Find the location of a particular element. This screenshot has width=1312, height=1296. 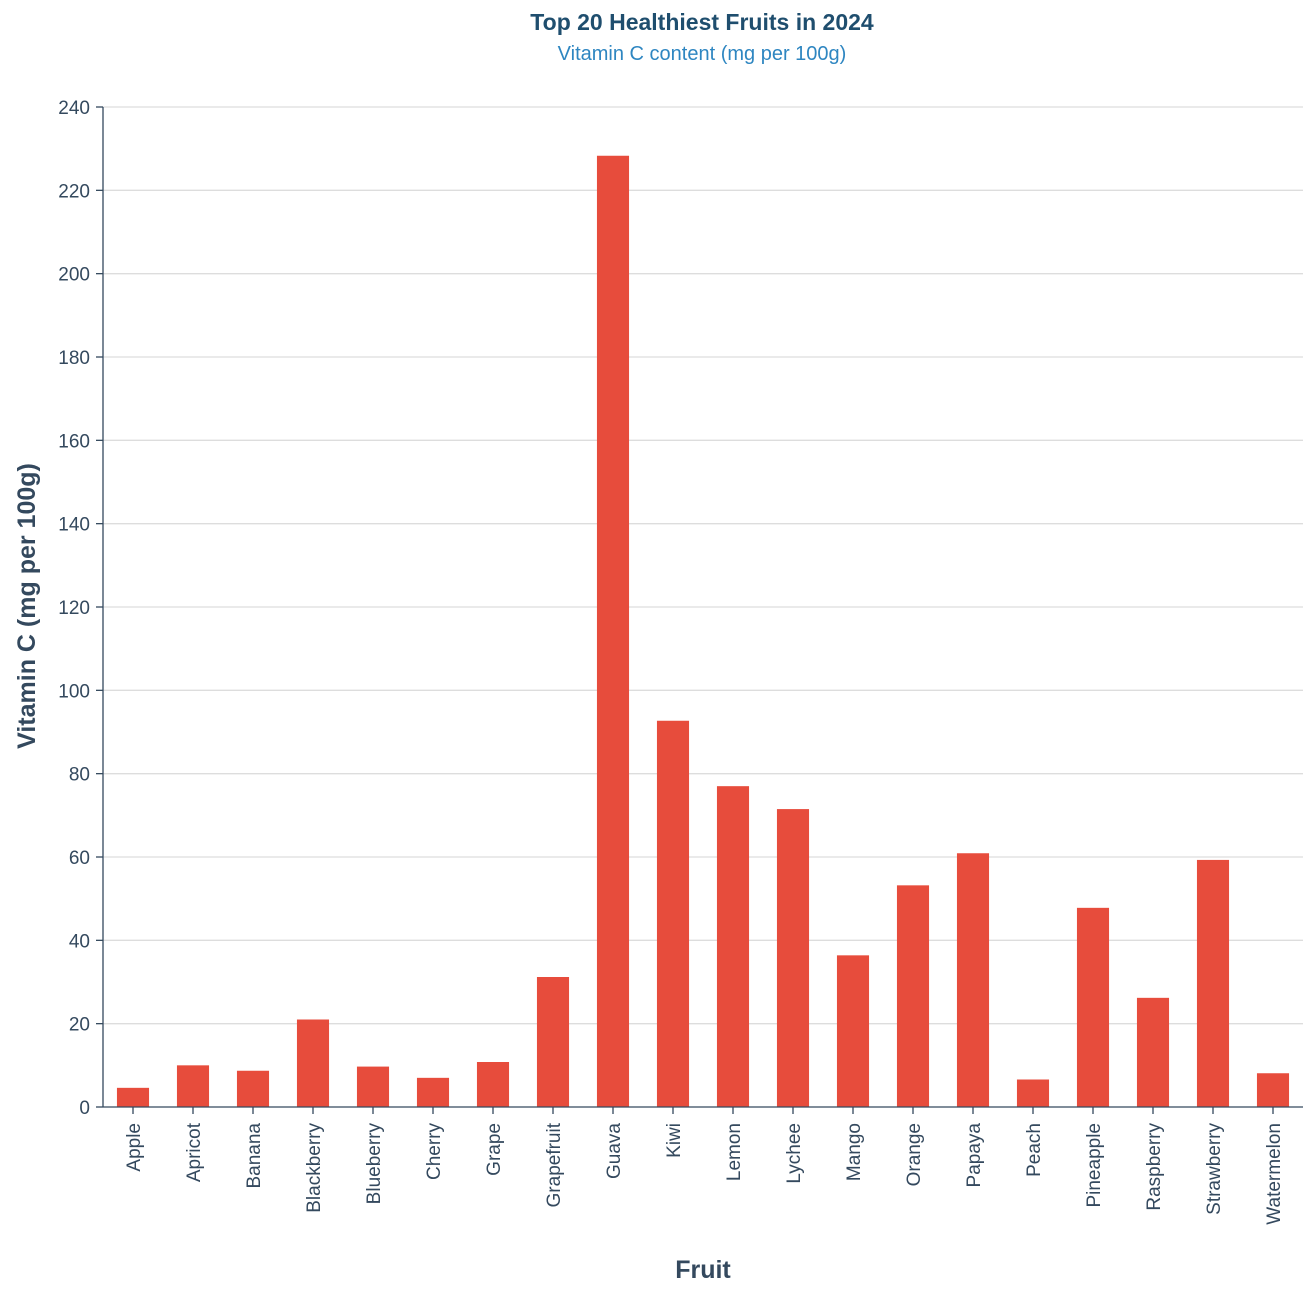

x-tick-label: Papaya is located at coordinates (974, 1155).